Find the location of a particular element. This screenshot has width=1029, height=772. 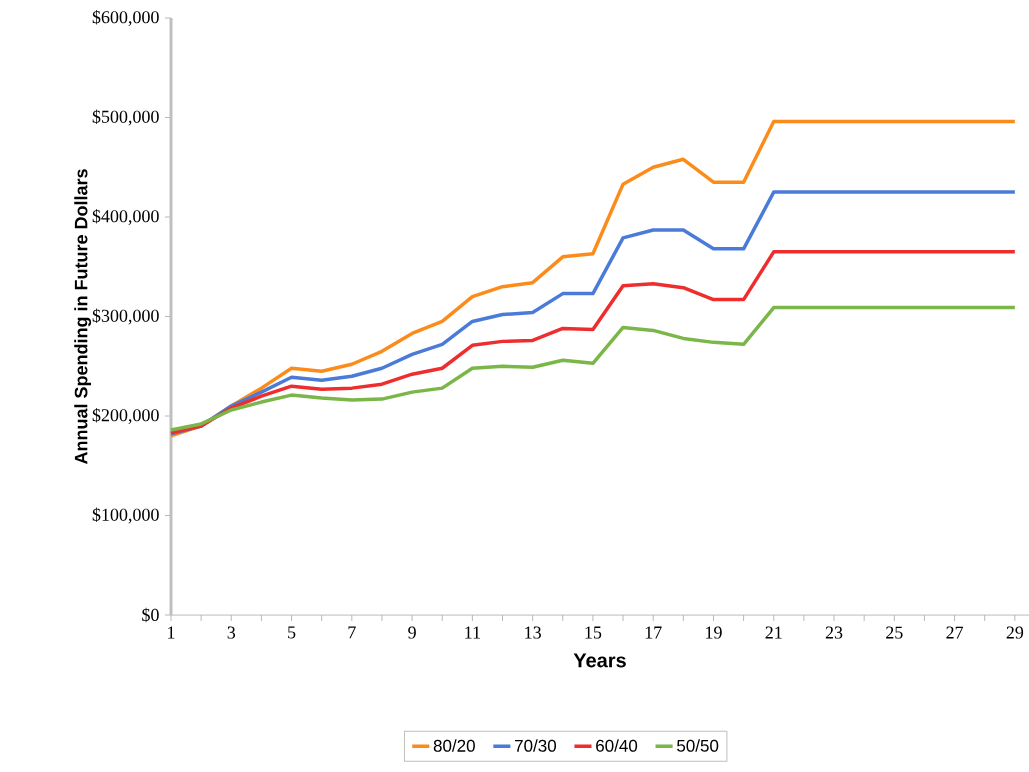

y-tick-label: $500,000 is located at coordinates (125, 117).